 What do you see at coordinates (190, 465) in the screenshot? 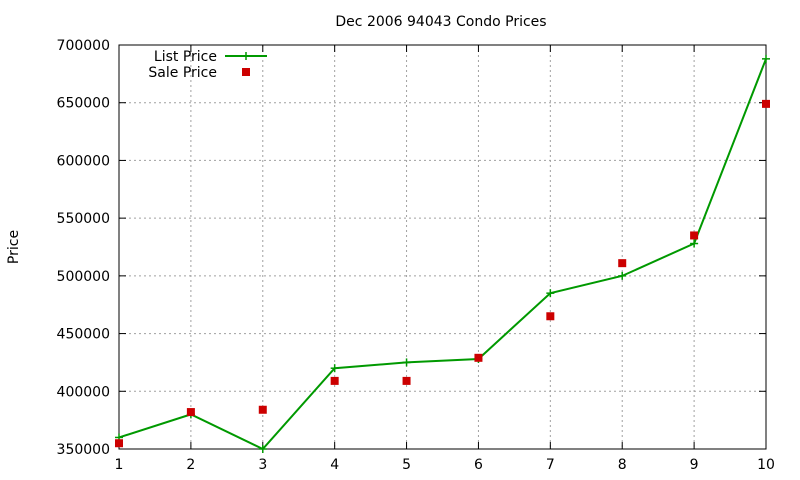
I see `x-tick-label: 2` at bounding box center [190, 465].